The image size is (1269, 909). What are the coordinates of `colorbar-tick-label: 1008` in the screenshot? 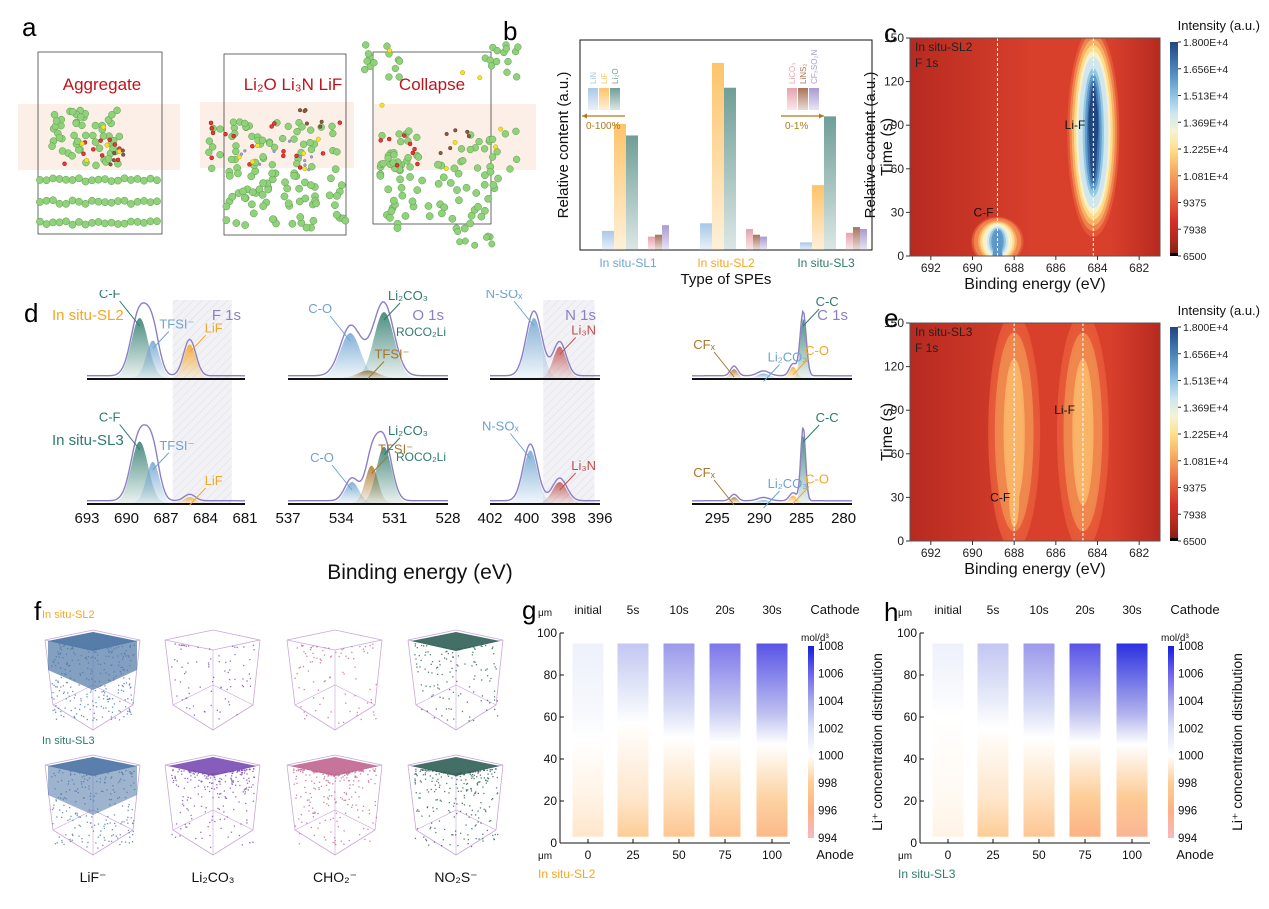 It's located at (831, 647).